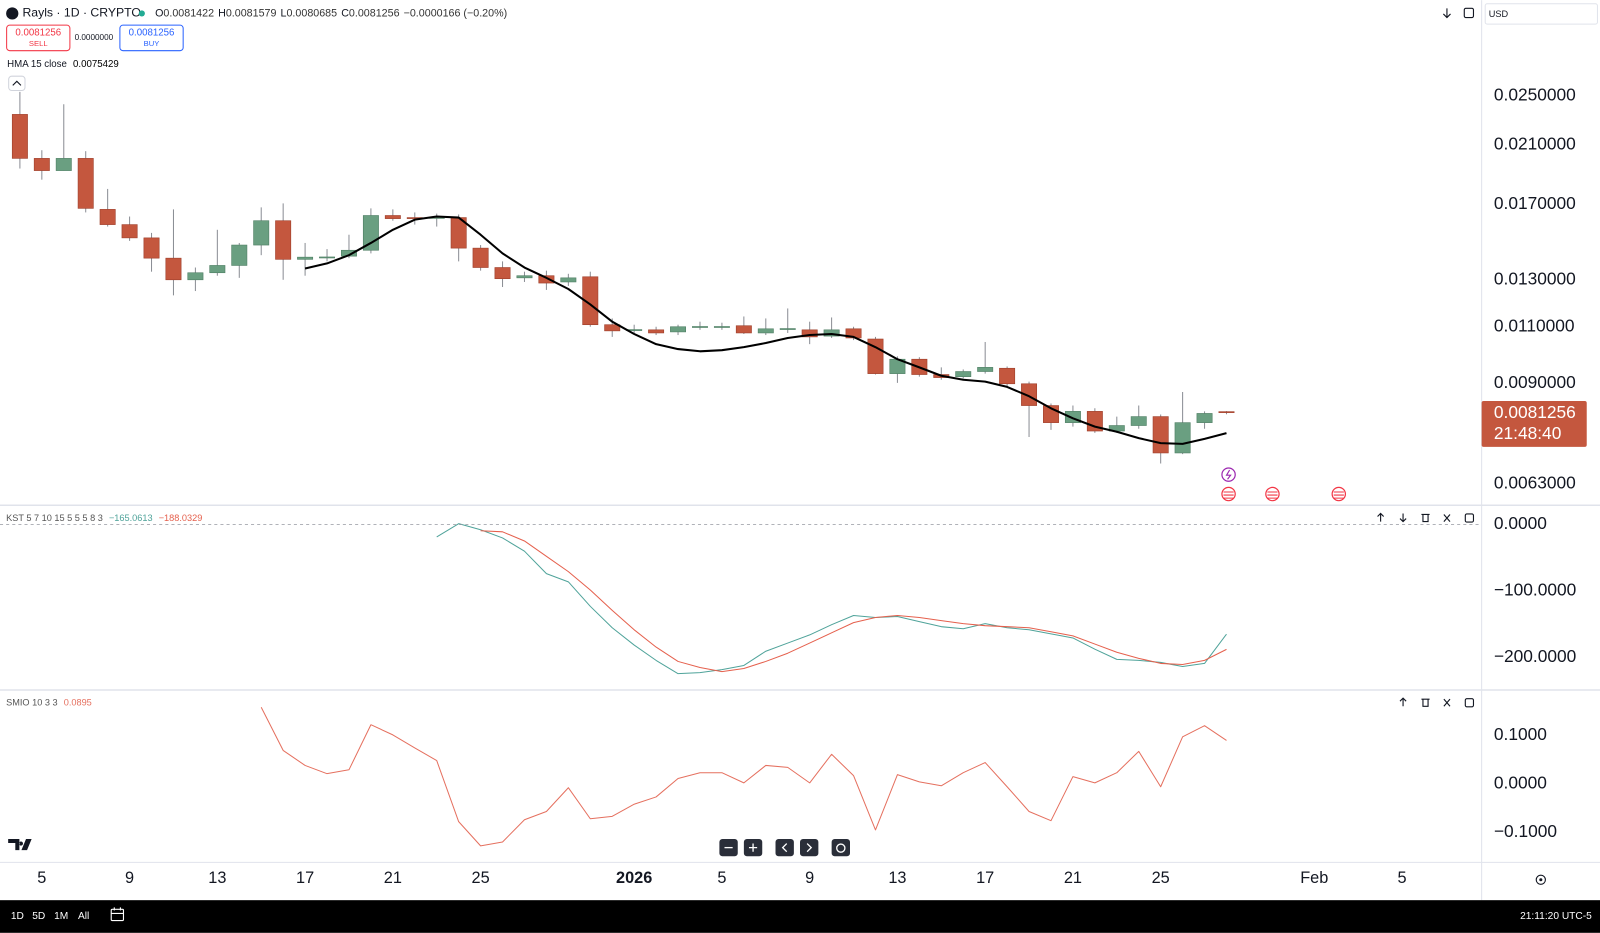 The image size is (1600, 933). What do you see at coordinates (1535, 95) in the screenshot?
I see `y-tick-label: 0.0250000` at bounding box center [1535, 95].